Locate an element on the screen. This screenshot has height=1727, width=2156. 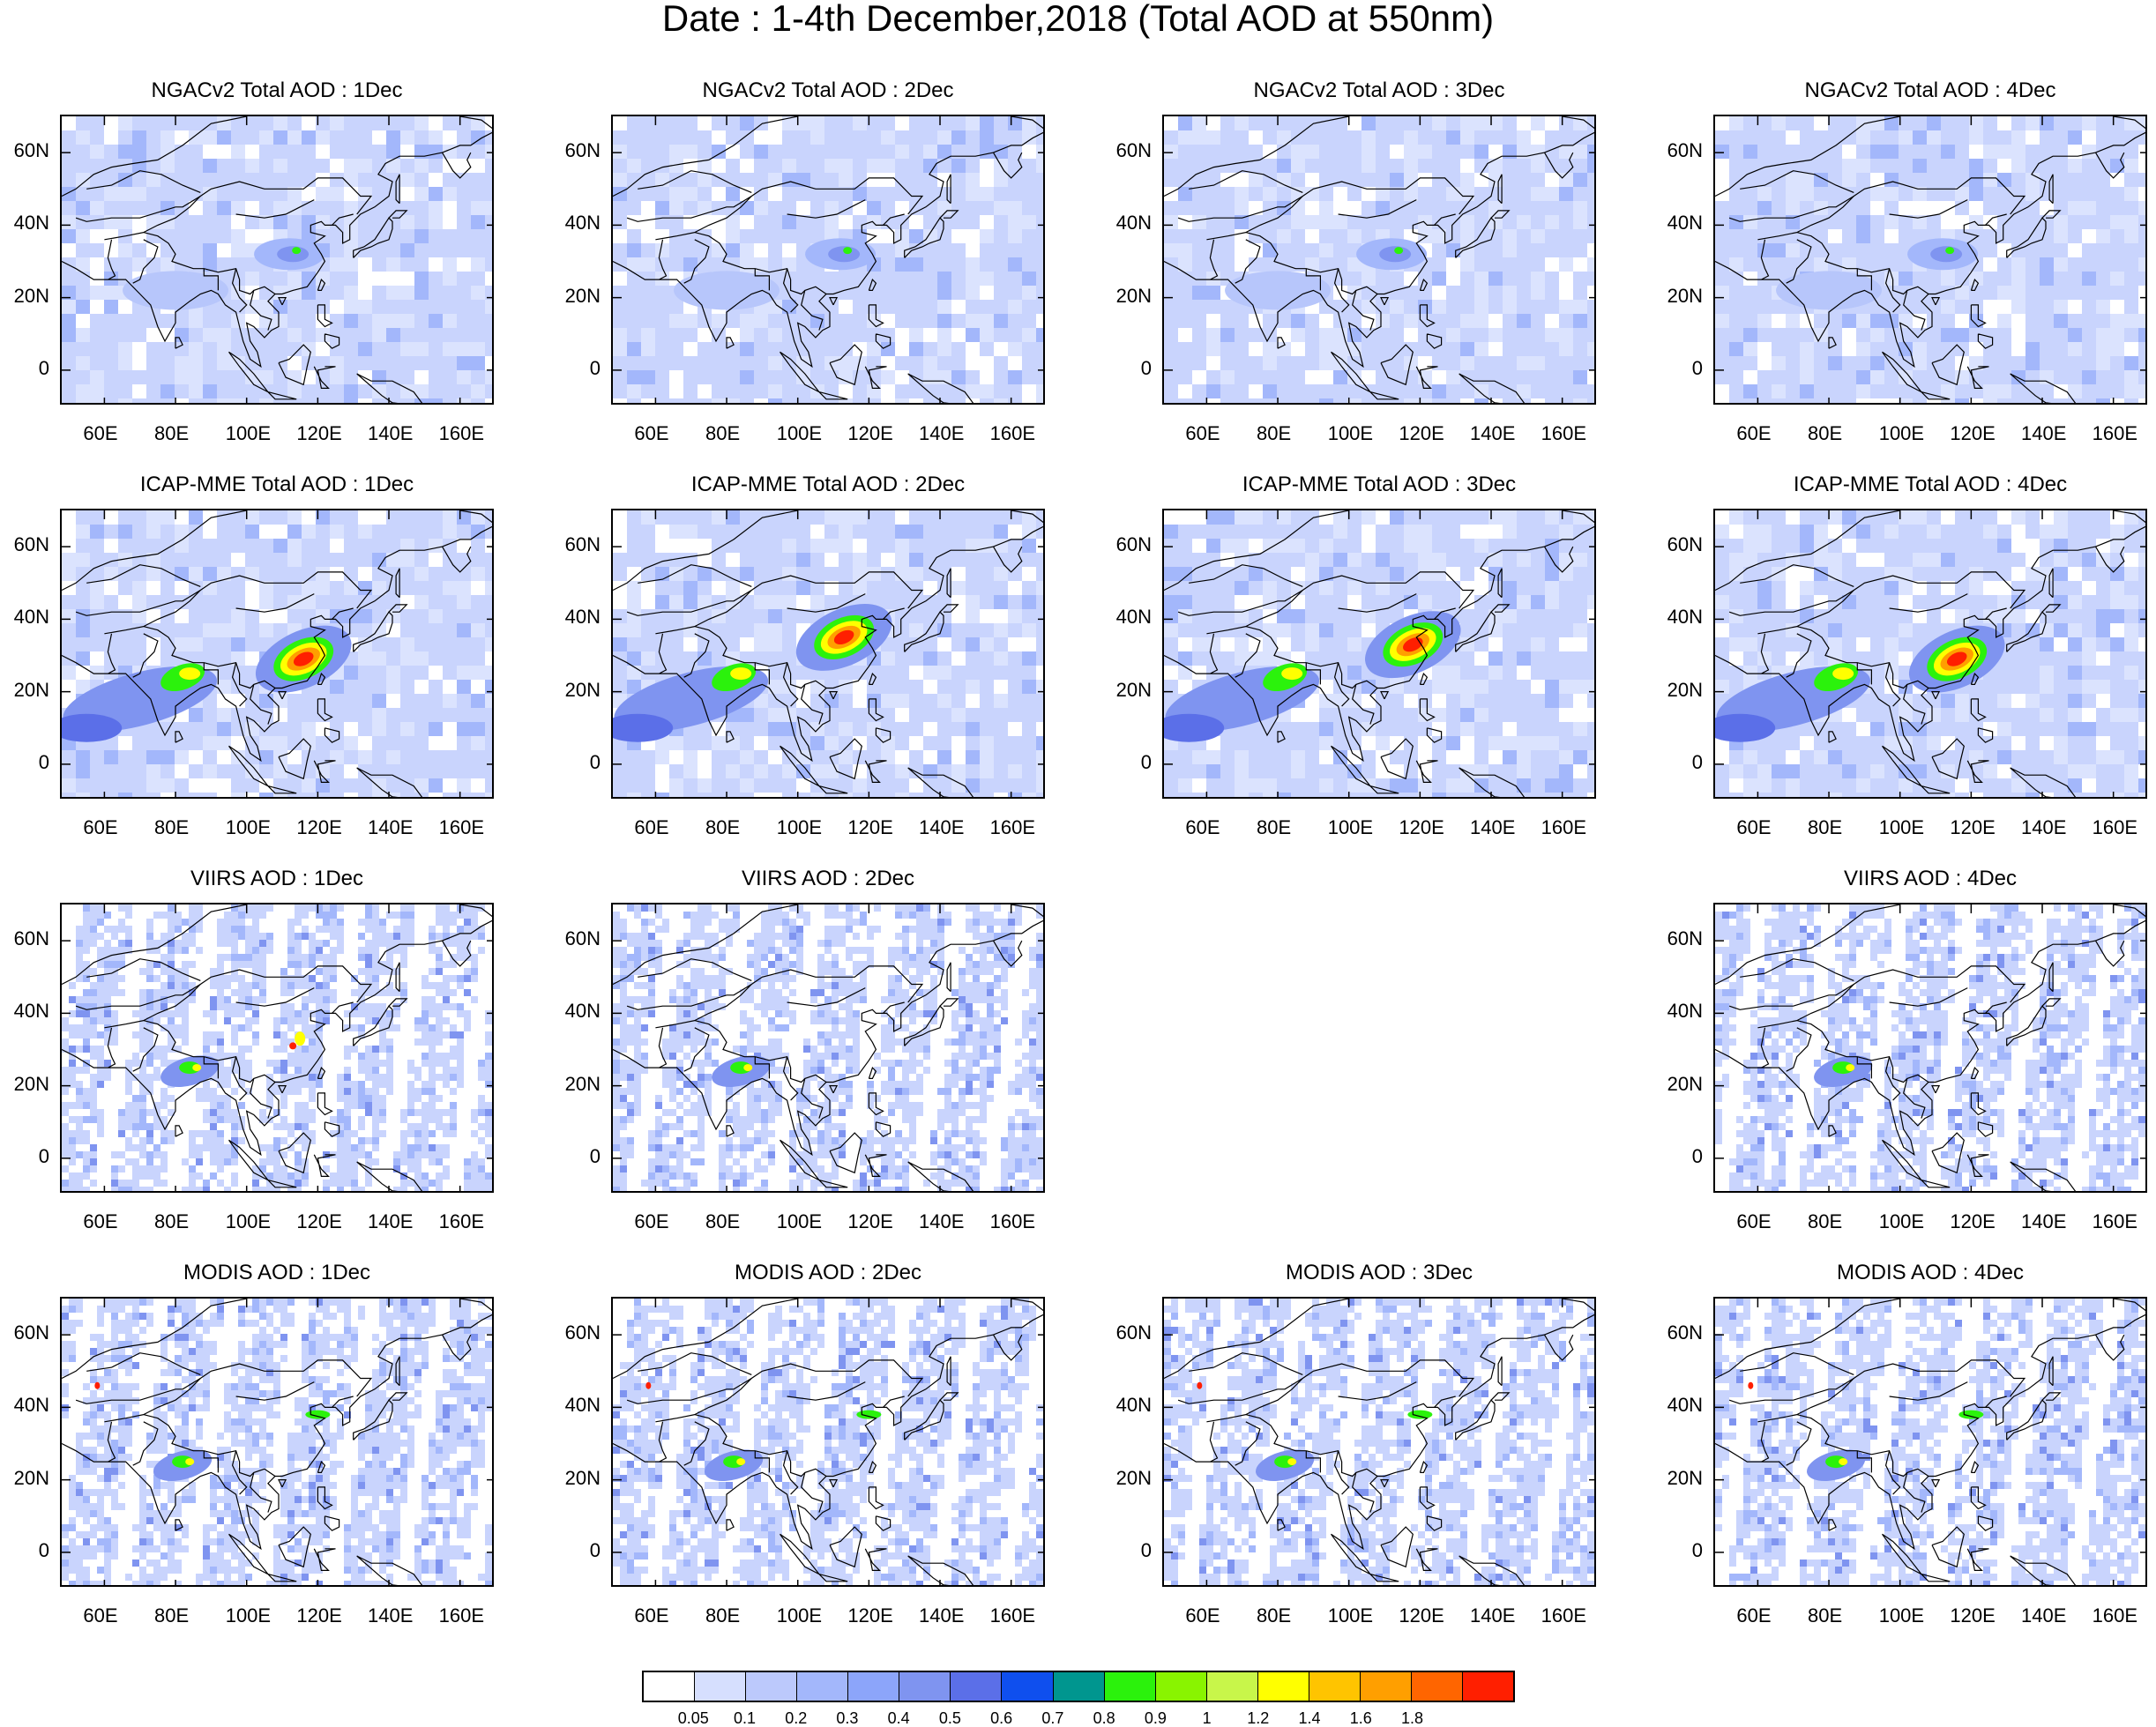
panel-title: ICAP-MME Total AOD : 3Dec is located at coordinates (1379, 484).